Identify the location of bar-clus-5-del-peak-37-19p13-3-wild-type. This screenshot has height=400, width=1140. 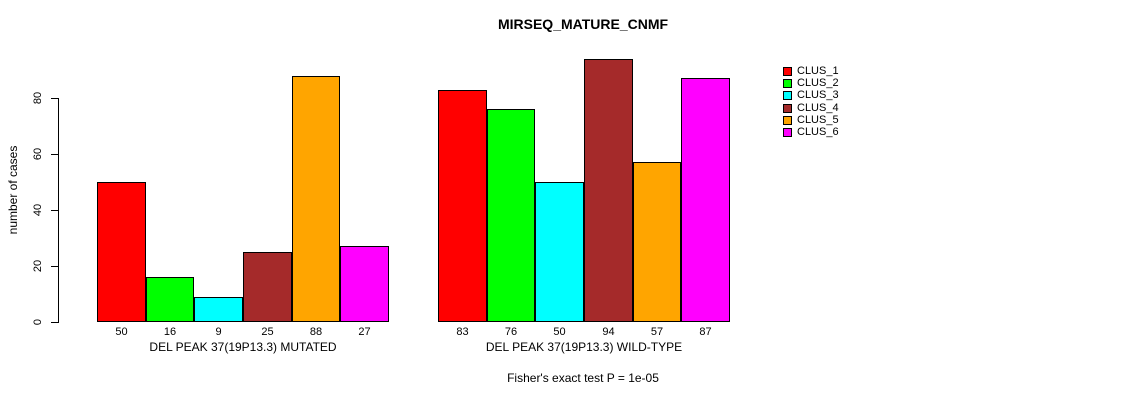
(657, 242).